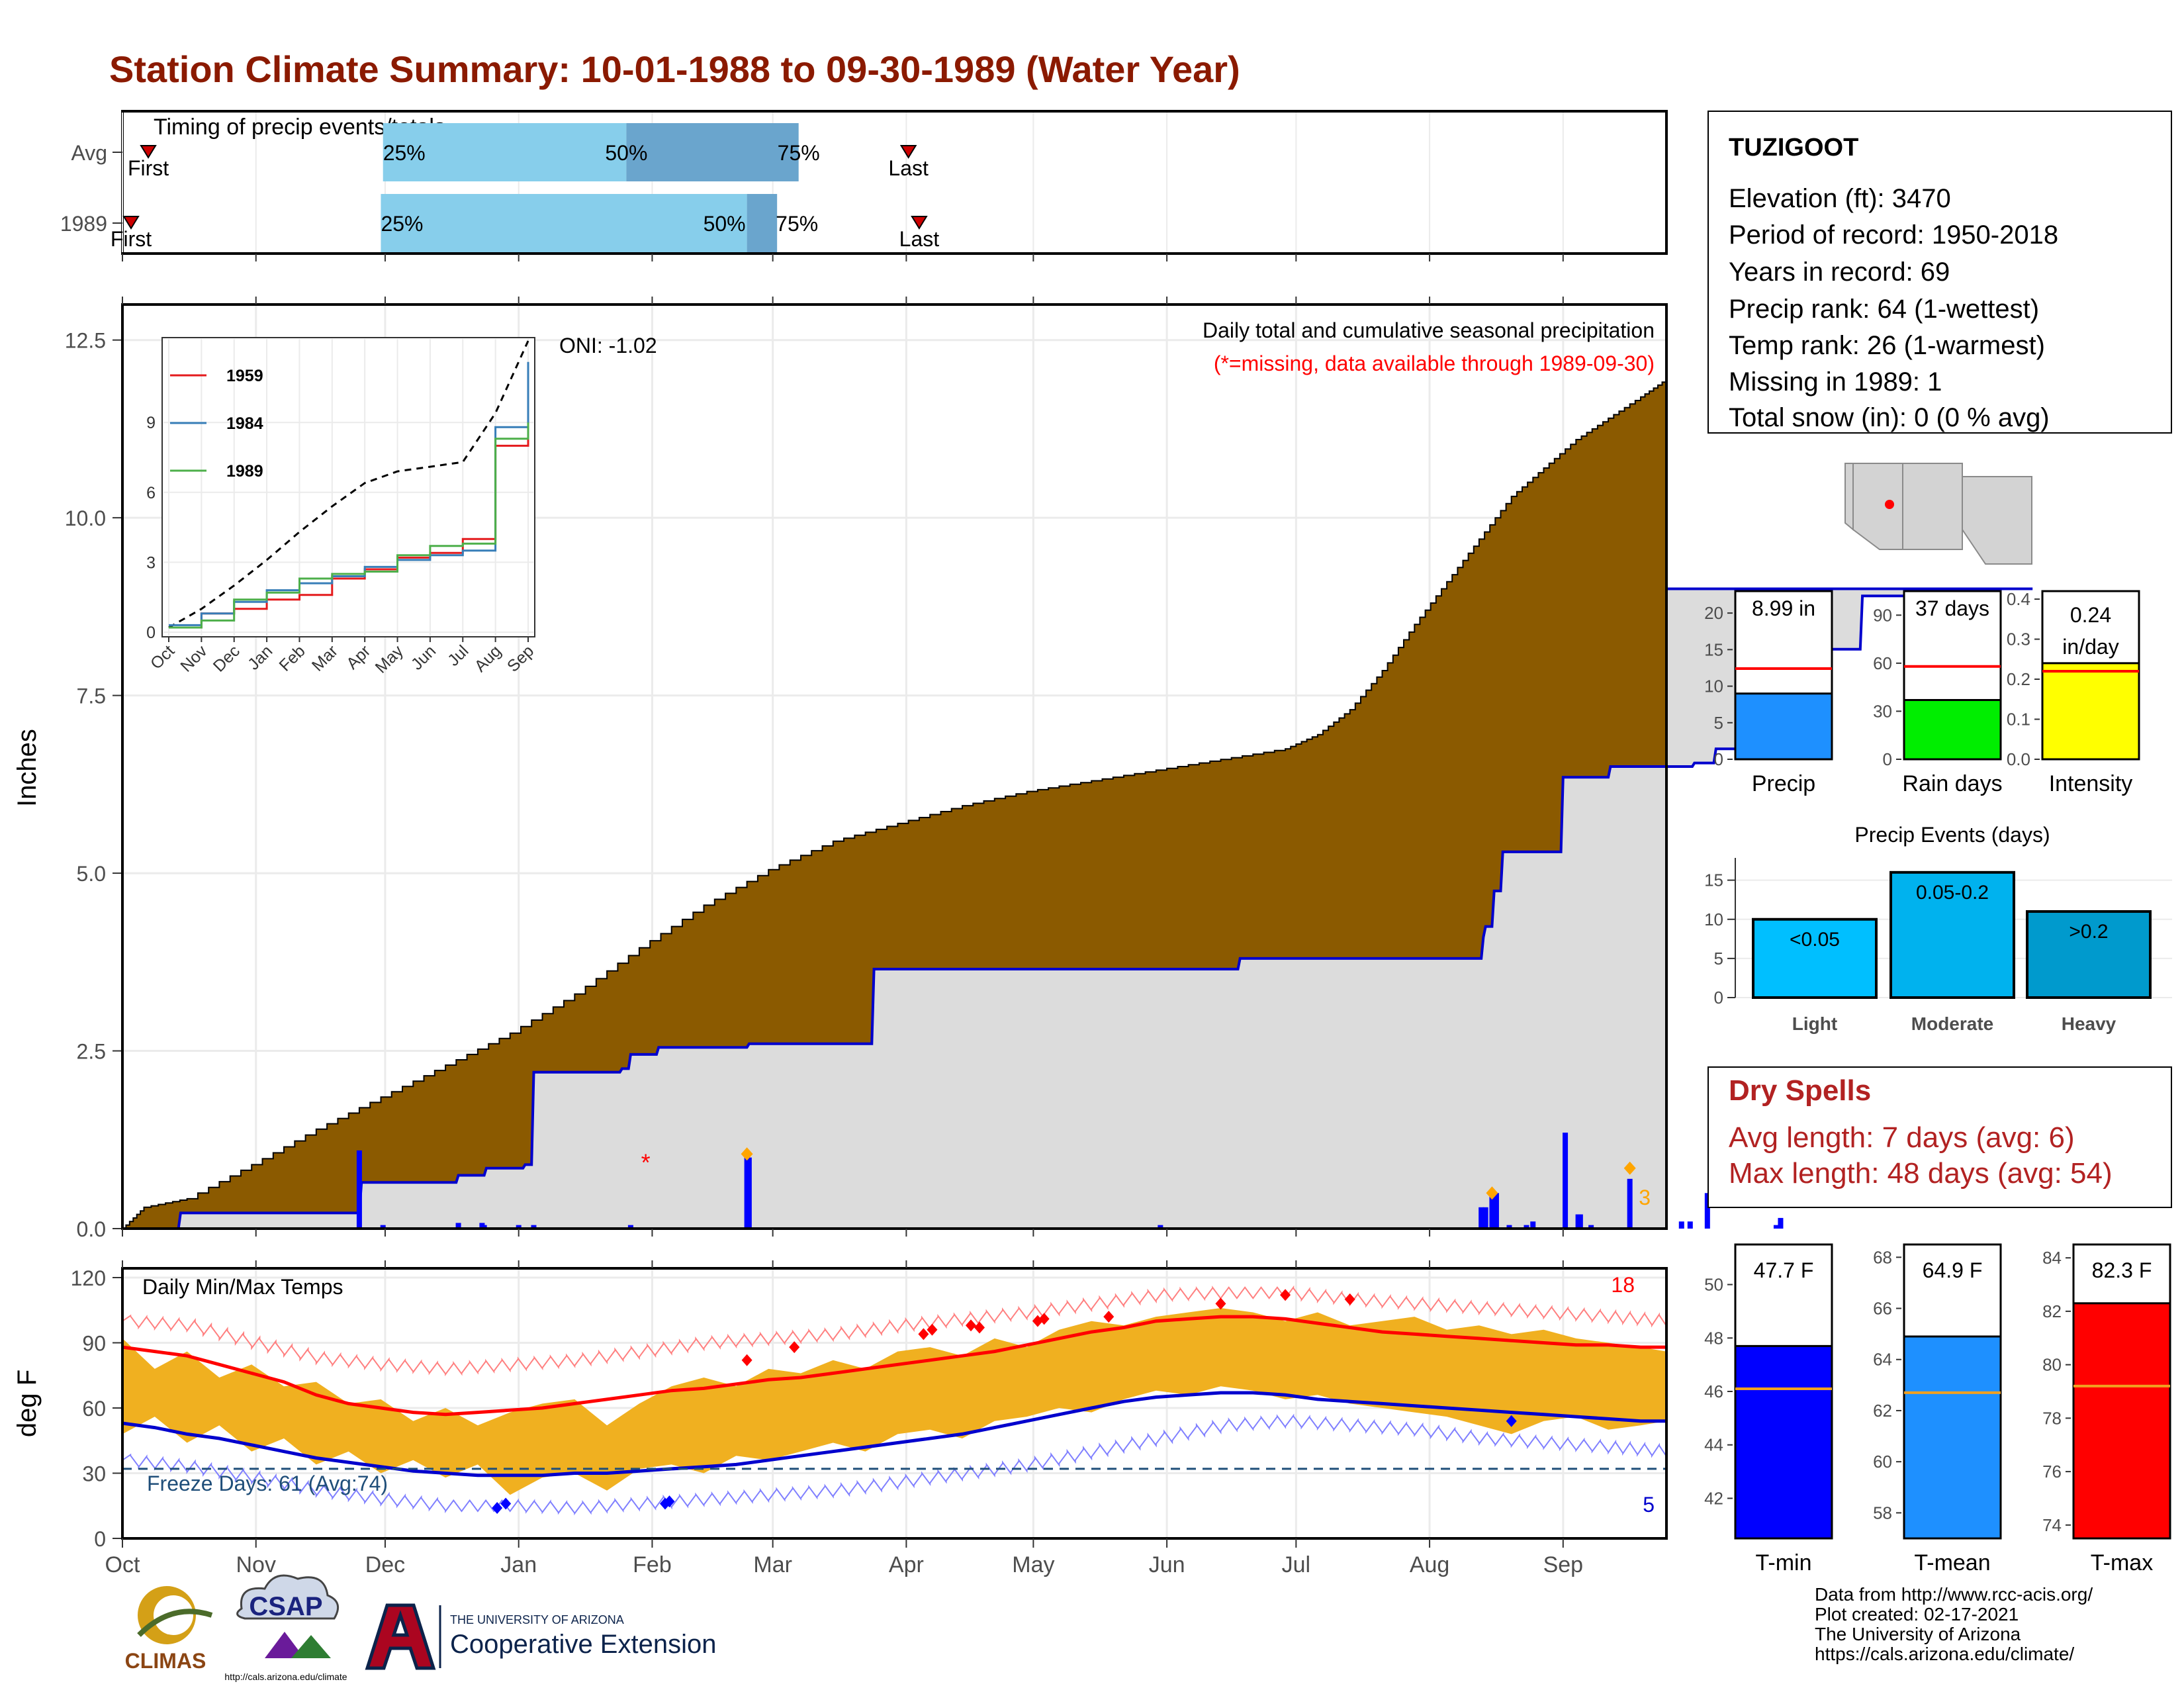 This screenshot has width=2184, height=1688. I want to click on oni-label: ONI: -1.02, so click(608, 345).